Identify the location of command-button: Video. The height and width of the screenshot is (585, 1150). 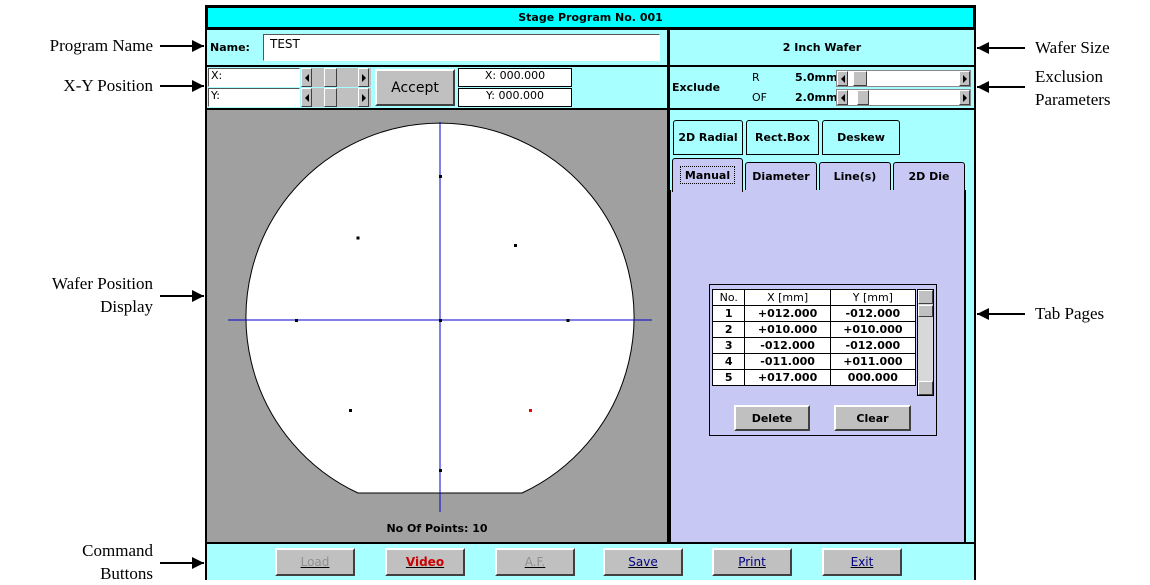
(425, 562).